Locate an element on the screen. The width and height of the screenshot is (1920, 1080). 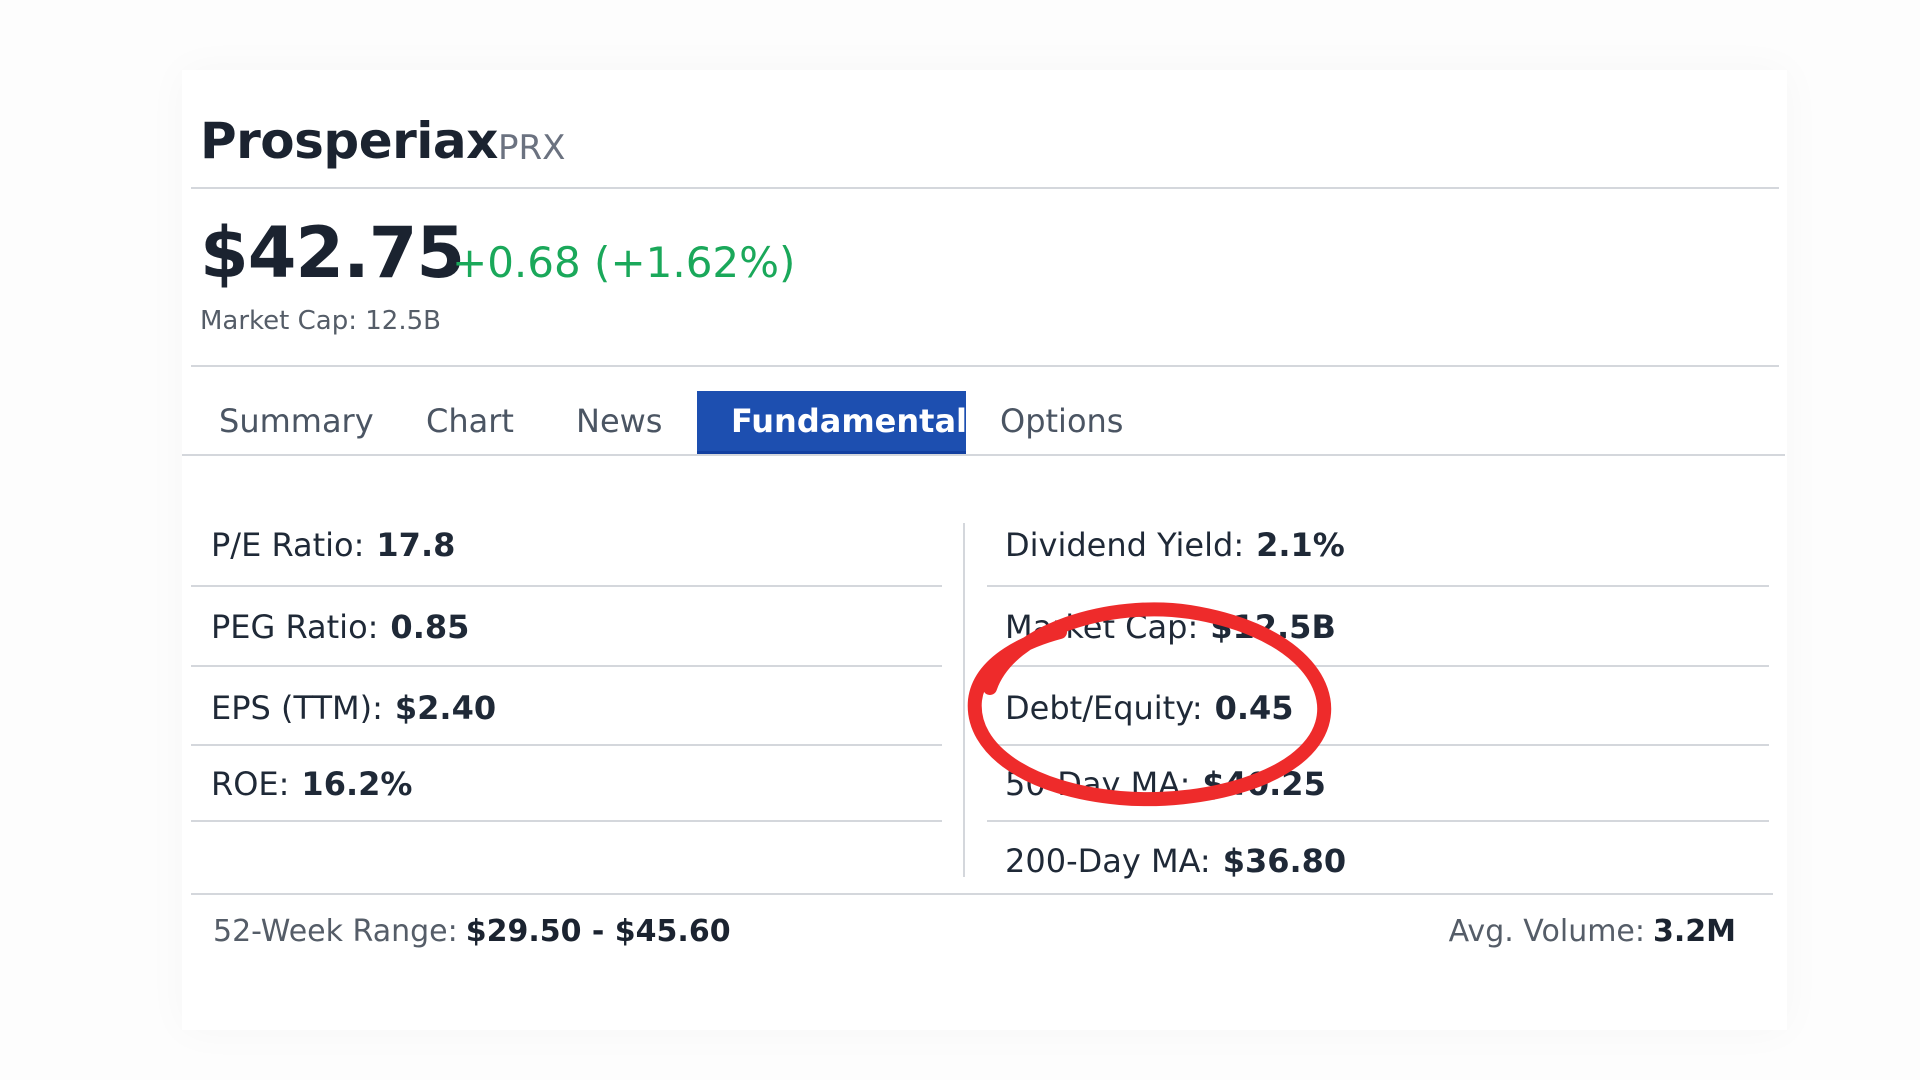
metric-label: P/E Ratio: is located at coordinates (288, 545).